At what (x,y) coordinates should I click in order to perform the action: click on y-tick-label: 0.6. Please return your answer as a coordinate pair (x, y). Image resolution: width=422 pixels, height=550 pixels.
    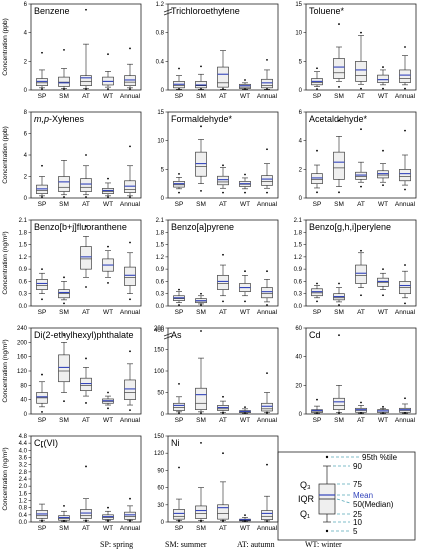
    Looking at the image, I should click on (23, 282).